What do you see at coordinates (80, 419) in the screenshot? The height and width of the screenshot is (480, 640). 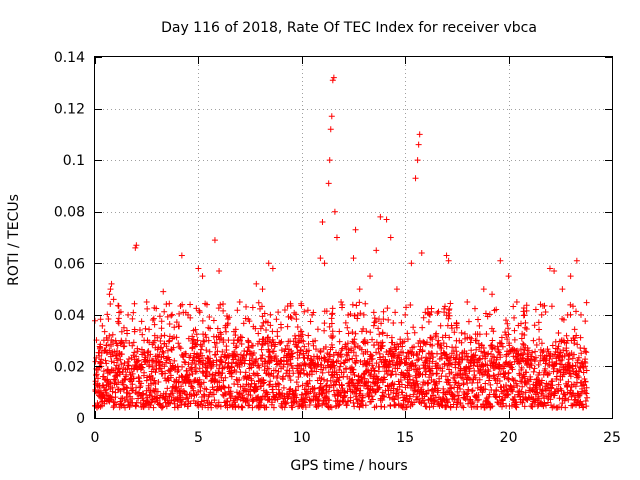 I see `y-tick-label: 0` at bounding box center [80, 419].